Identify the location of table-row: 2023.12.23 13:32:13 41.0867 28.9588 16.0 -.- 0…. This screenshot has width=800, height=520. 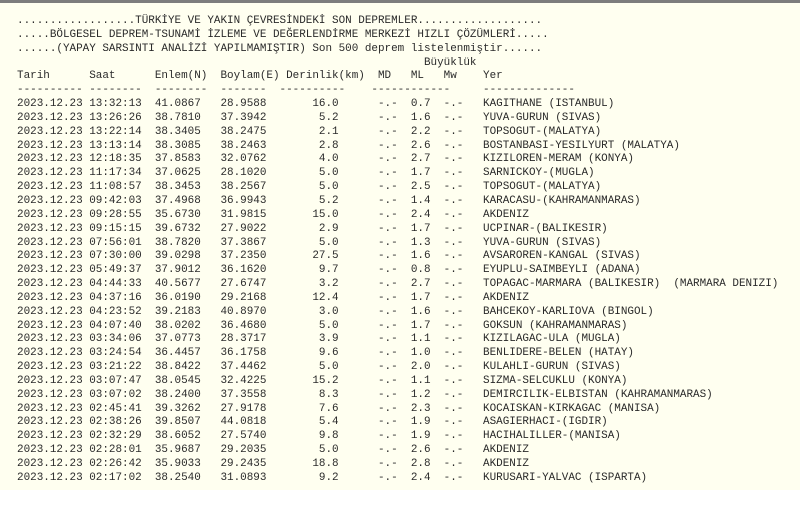
(407, 105).